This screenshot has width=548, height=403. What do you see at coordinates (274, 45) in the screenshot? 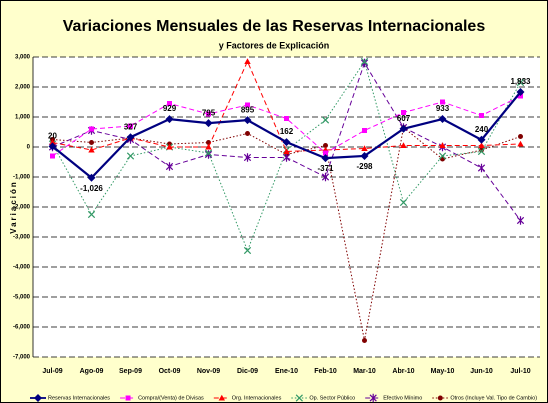
I see `chart-subtitle: y Factores de Explicación` at bounding box center [274, 45].